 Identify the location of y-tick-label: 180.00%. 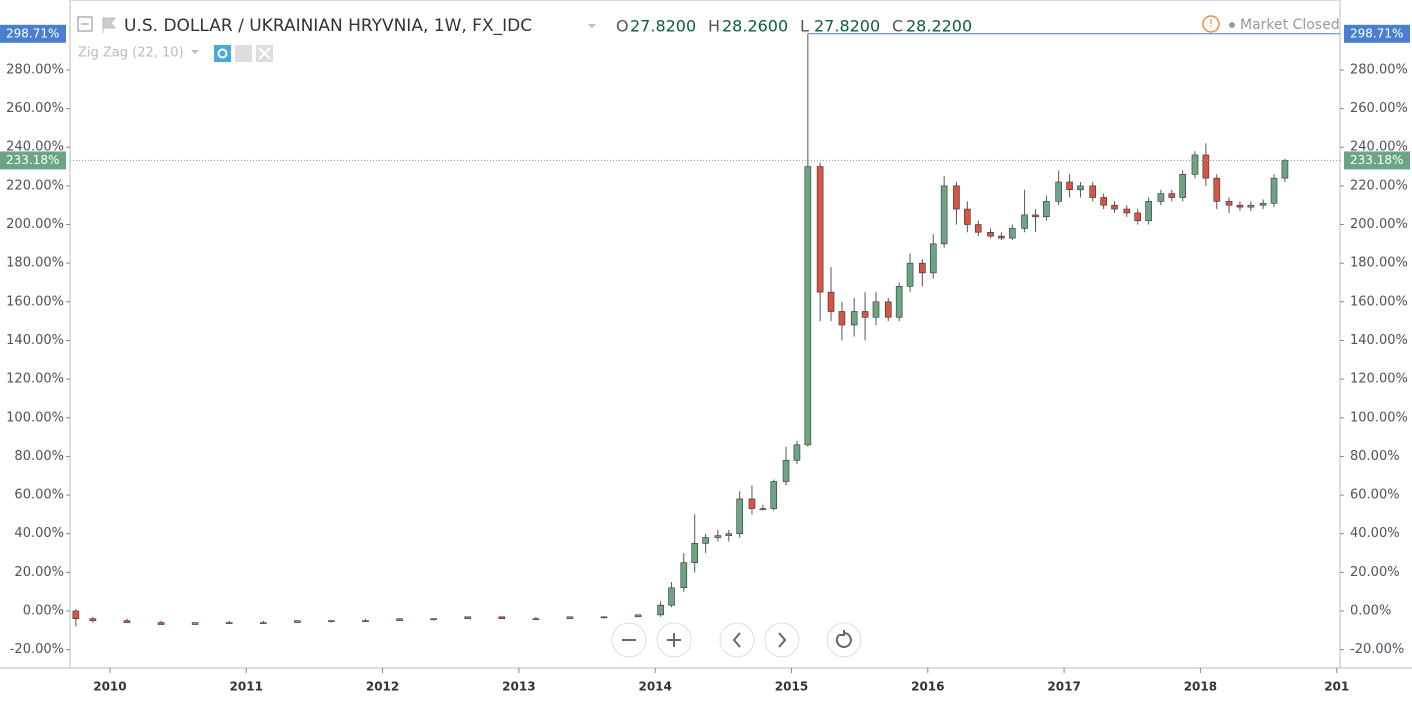
(35, 263).